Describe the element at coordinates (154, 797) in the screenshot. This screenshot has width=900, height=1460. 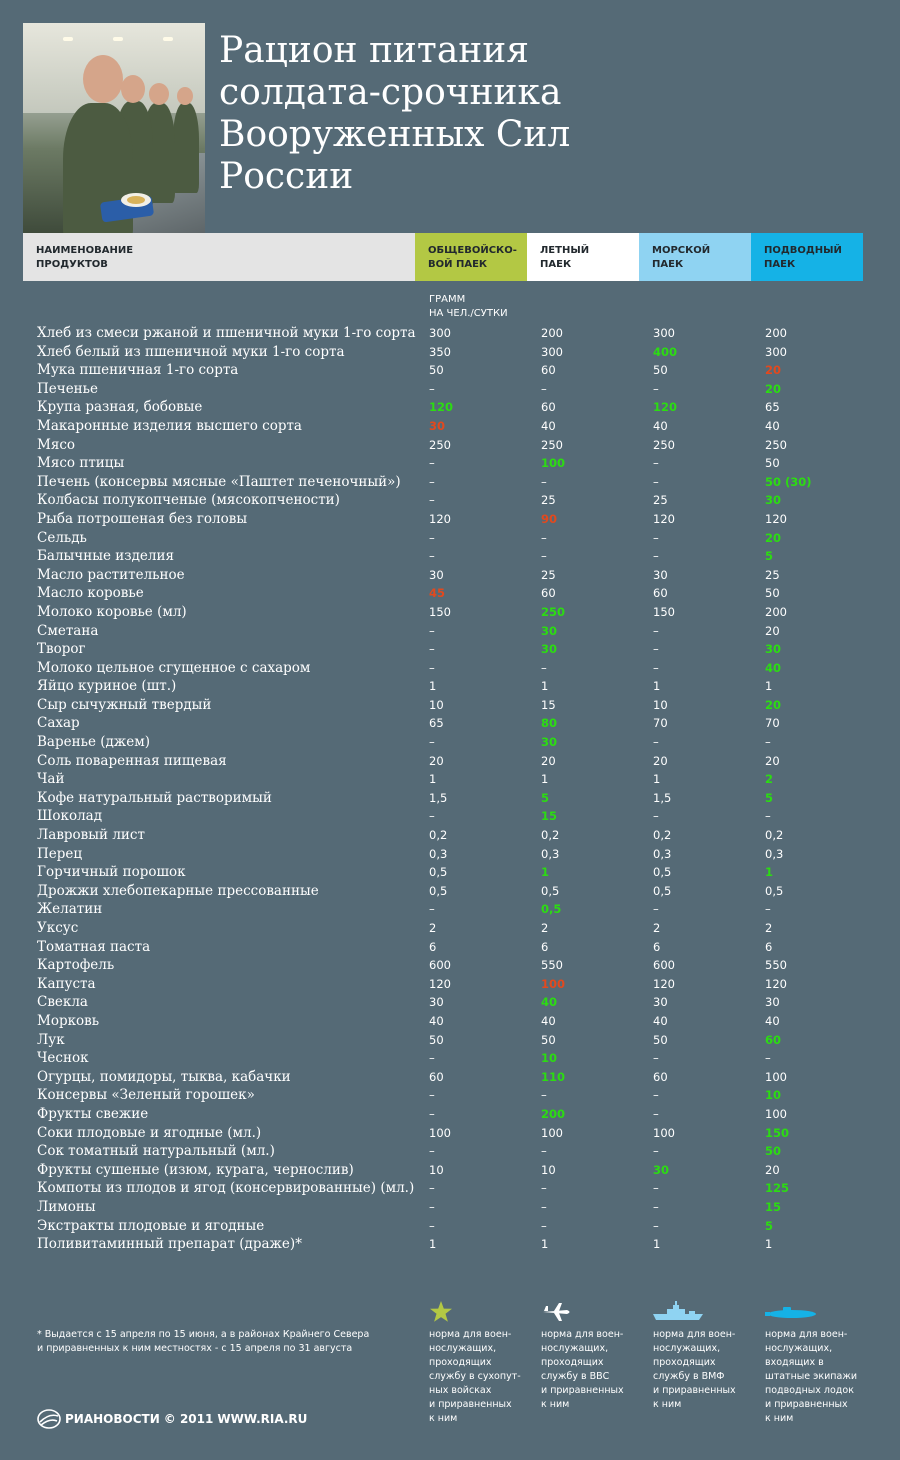
I see `product-name: Кофе натуральный растворимый` at that location.